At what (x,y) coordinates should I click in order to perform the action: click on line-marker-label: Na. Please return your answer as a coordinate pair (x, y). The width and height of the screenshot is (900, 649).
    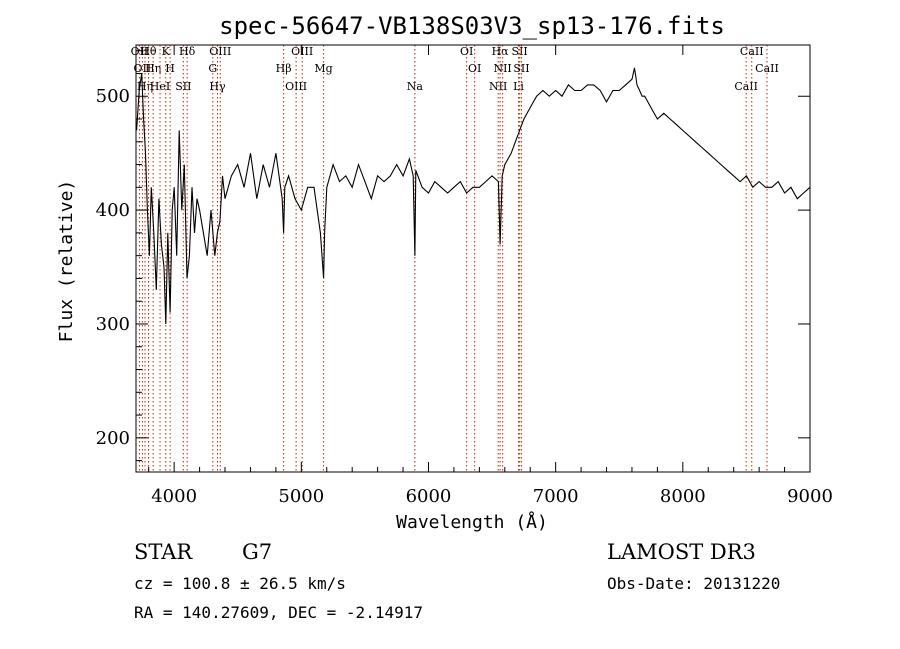
    Looking at the image, I should click on (415, 86).